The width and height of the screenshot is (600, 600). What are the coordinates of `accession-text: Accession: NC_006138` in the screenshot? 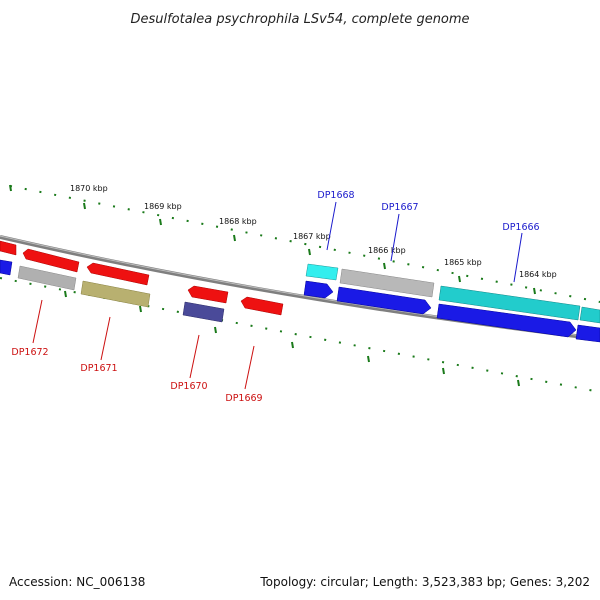 It's located at (77, 582).